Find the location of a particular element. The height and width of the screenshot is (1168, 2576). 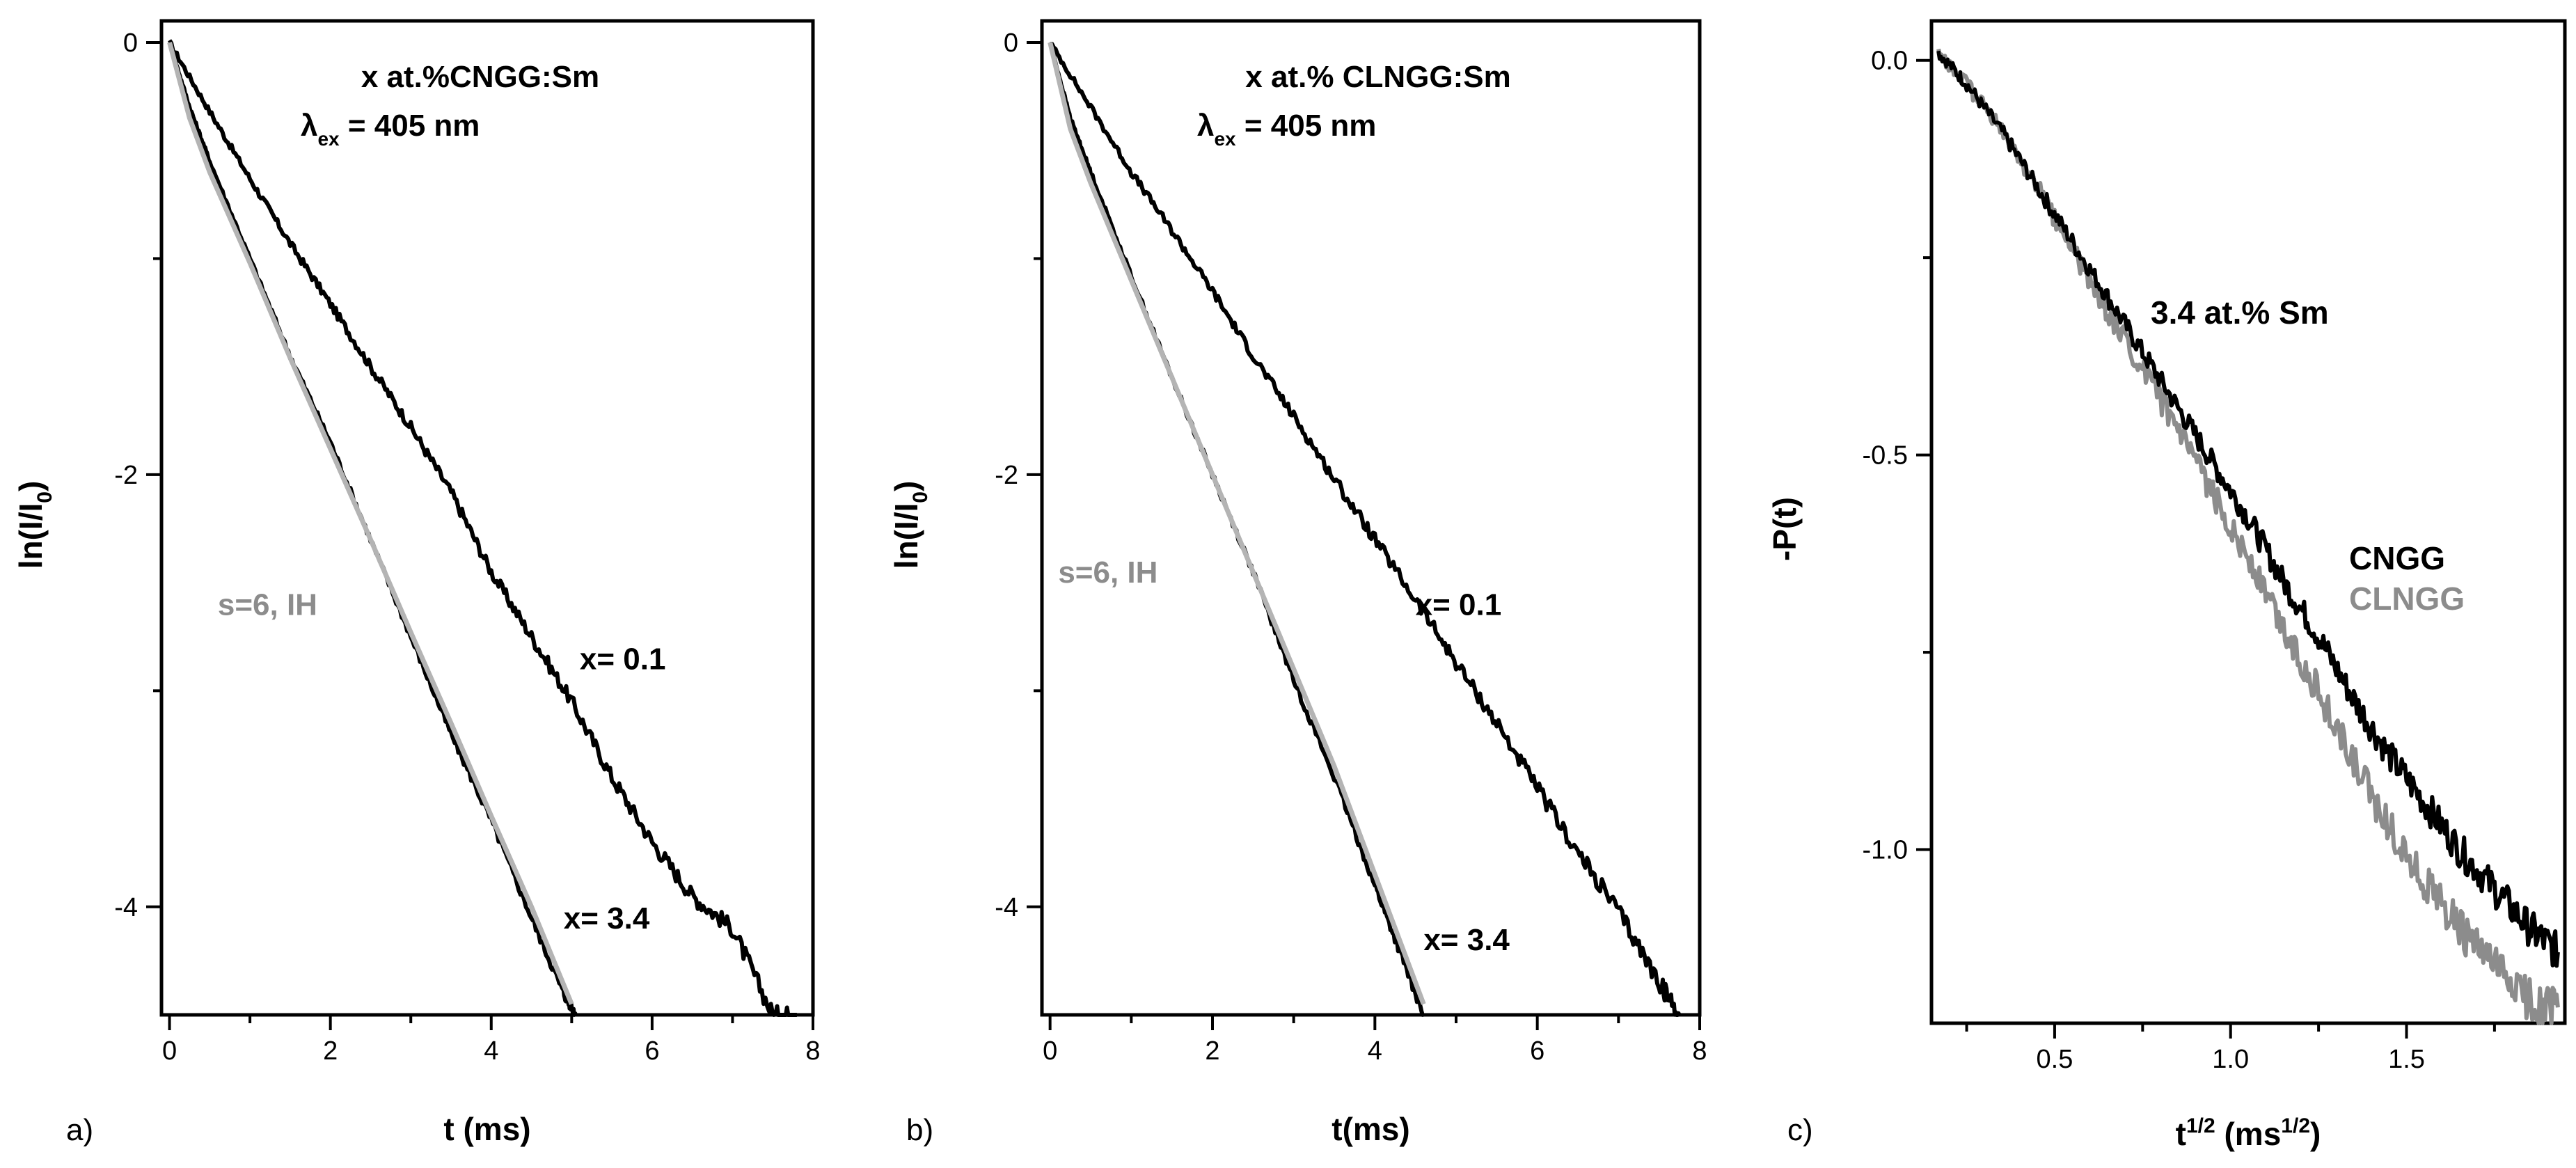

panel-label: b) is located at coordinates (919, 1130).